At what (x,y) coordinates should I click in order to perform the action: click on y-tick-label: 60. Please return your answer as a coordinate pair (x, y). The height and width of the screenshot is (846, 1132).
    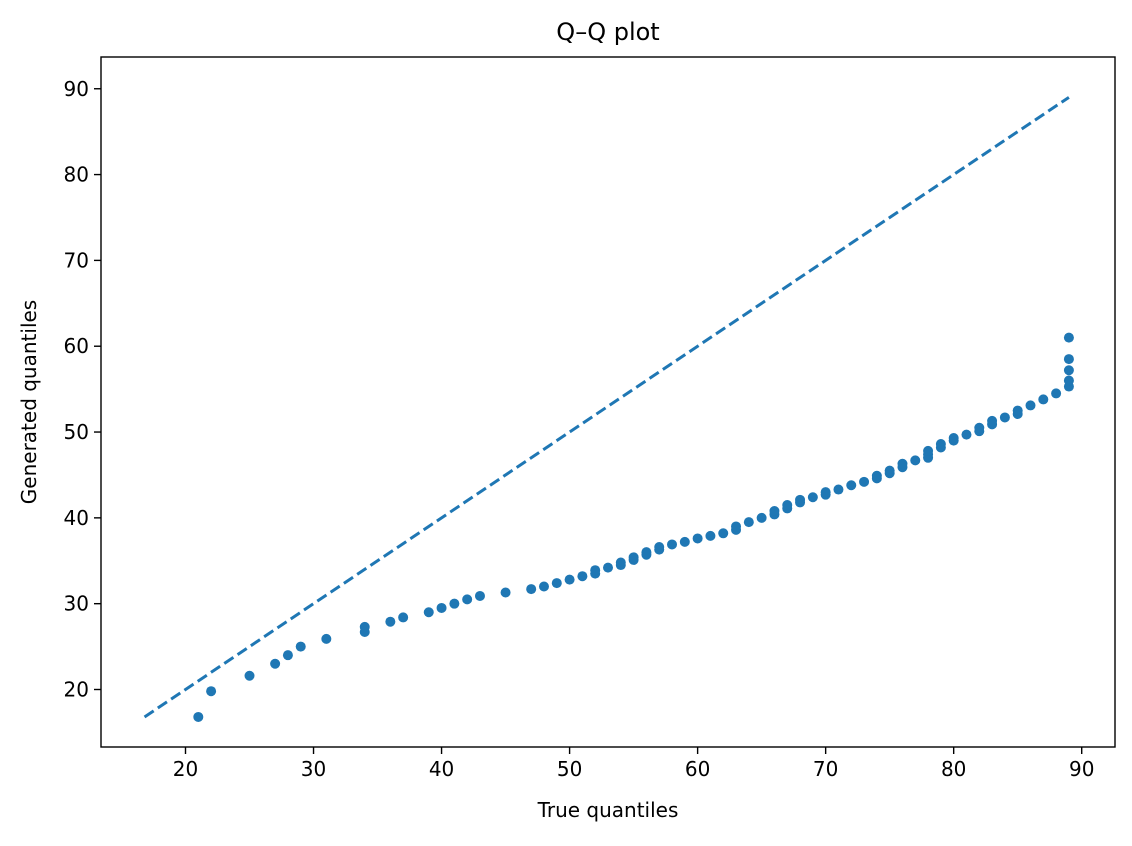
    Looking at the image, I should click on (76, 346).